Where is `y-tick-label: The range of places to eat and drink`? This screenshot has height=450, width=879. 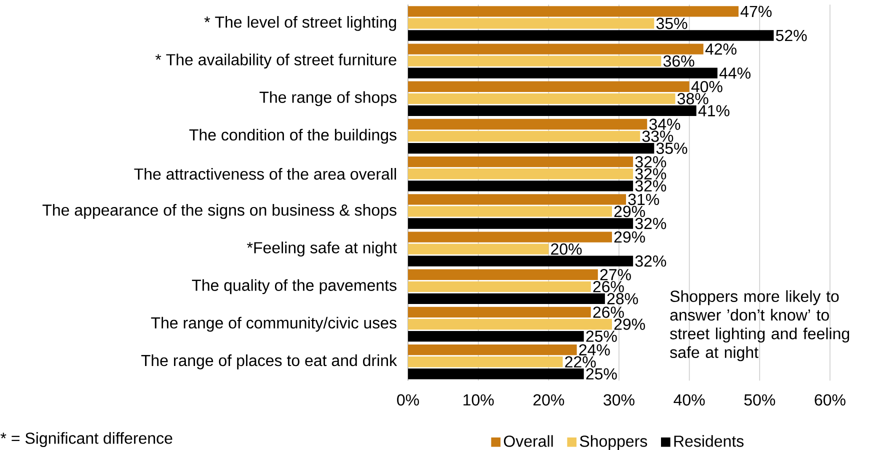 y-tick-label: The range of places to eat and drink is located at coordinates (269, 362).